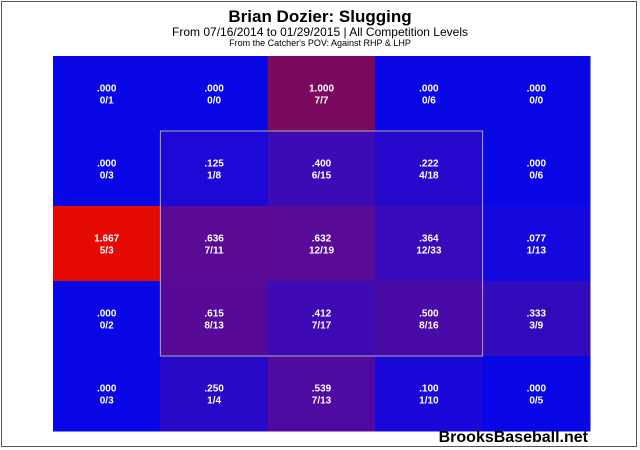 This screenshot has width=640, height=450. I want to click on cell-value-r1-c0: .000, so click(107, 164).